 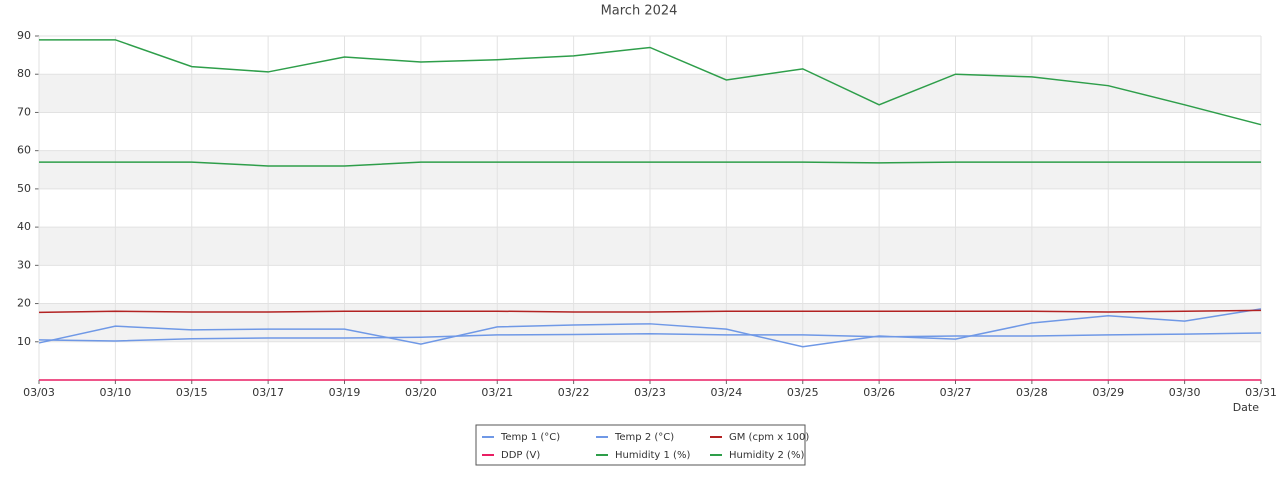 What do you see at coordinates (520, 455) in the screenshot?
I see `legend-label: DDP (V)` at bounding box center [520, 455].